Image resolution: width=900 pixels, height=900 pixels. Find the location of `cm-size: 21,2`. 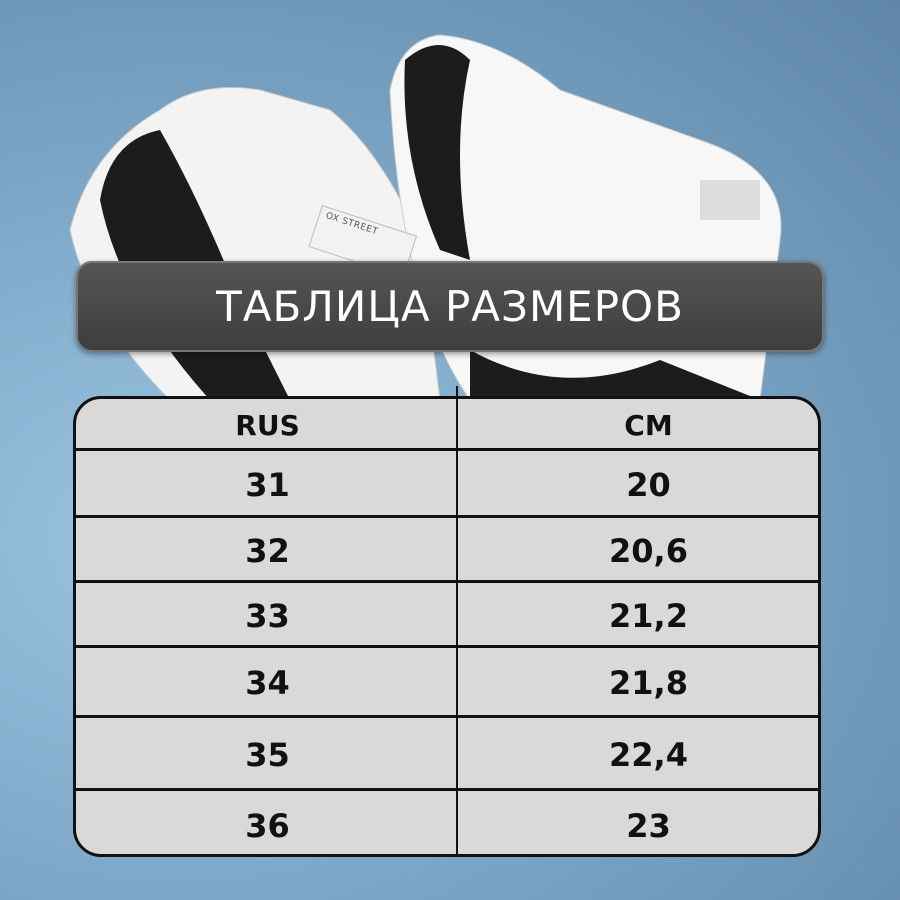

cm-size: 21,2 is located at coordinates (648, 615).